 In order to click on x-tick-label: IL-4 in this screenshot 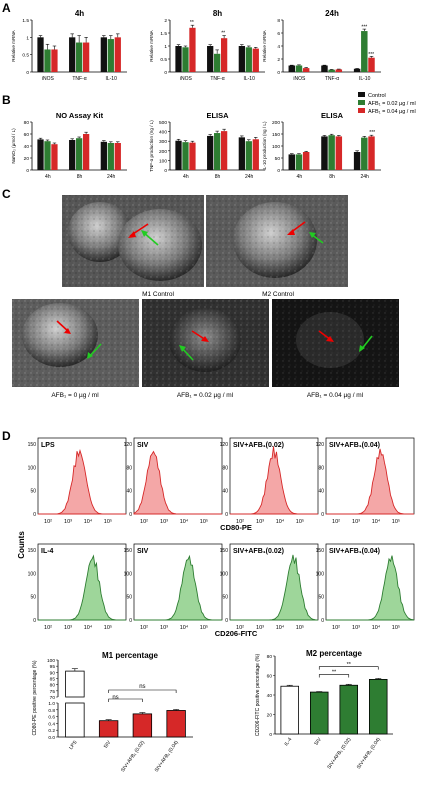, I will do `click(289, 742)`.